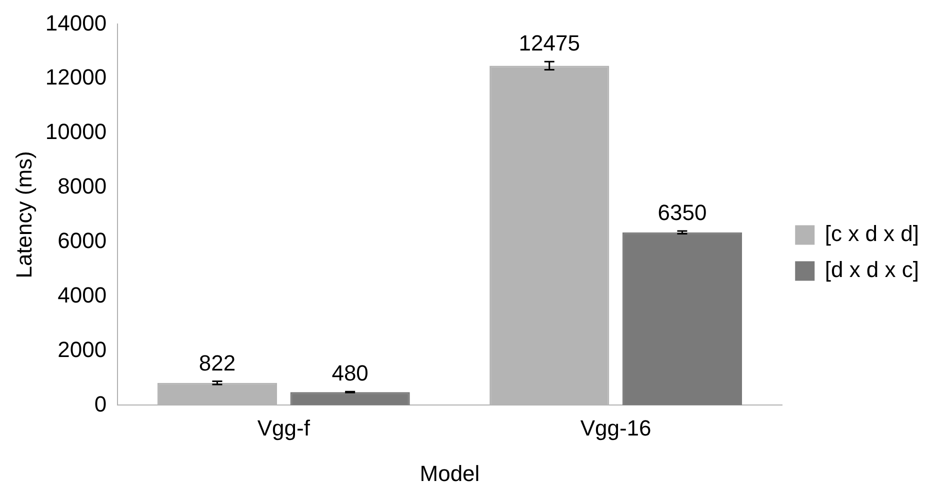  What do you see at coordinates (82, 295) in the screenshot?
I see `y-tick-label: 4000` at bounding box center [82, 295].